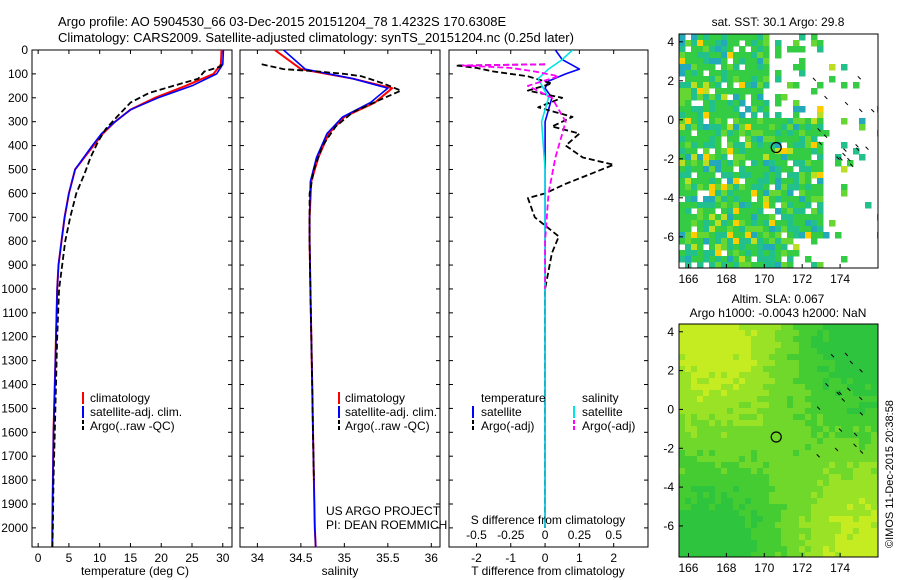  What do you see at coordinates (18, 98) in the screenshot?
I see `y-tick-label: 200` at bounding box center [18, 98].